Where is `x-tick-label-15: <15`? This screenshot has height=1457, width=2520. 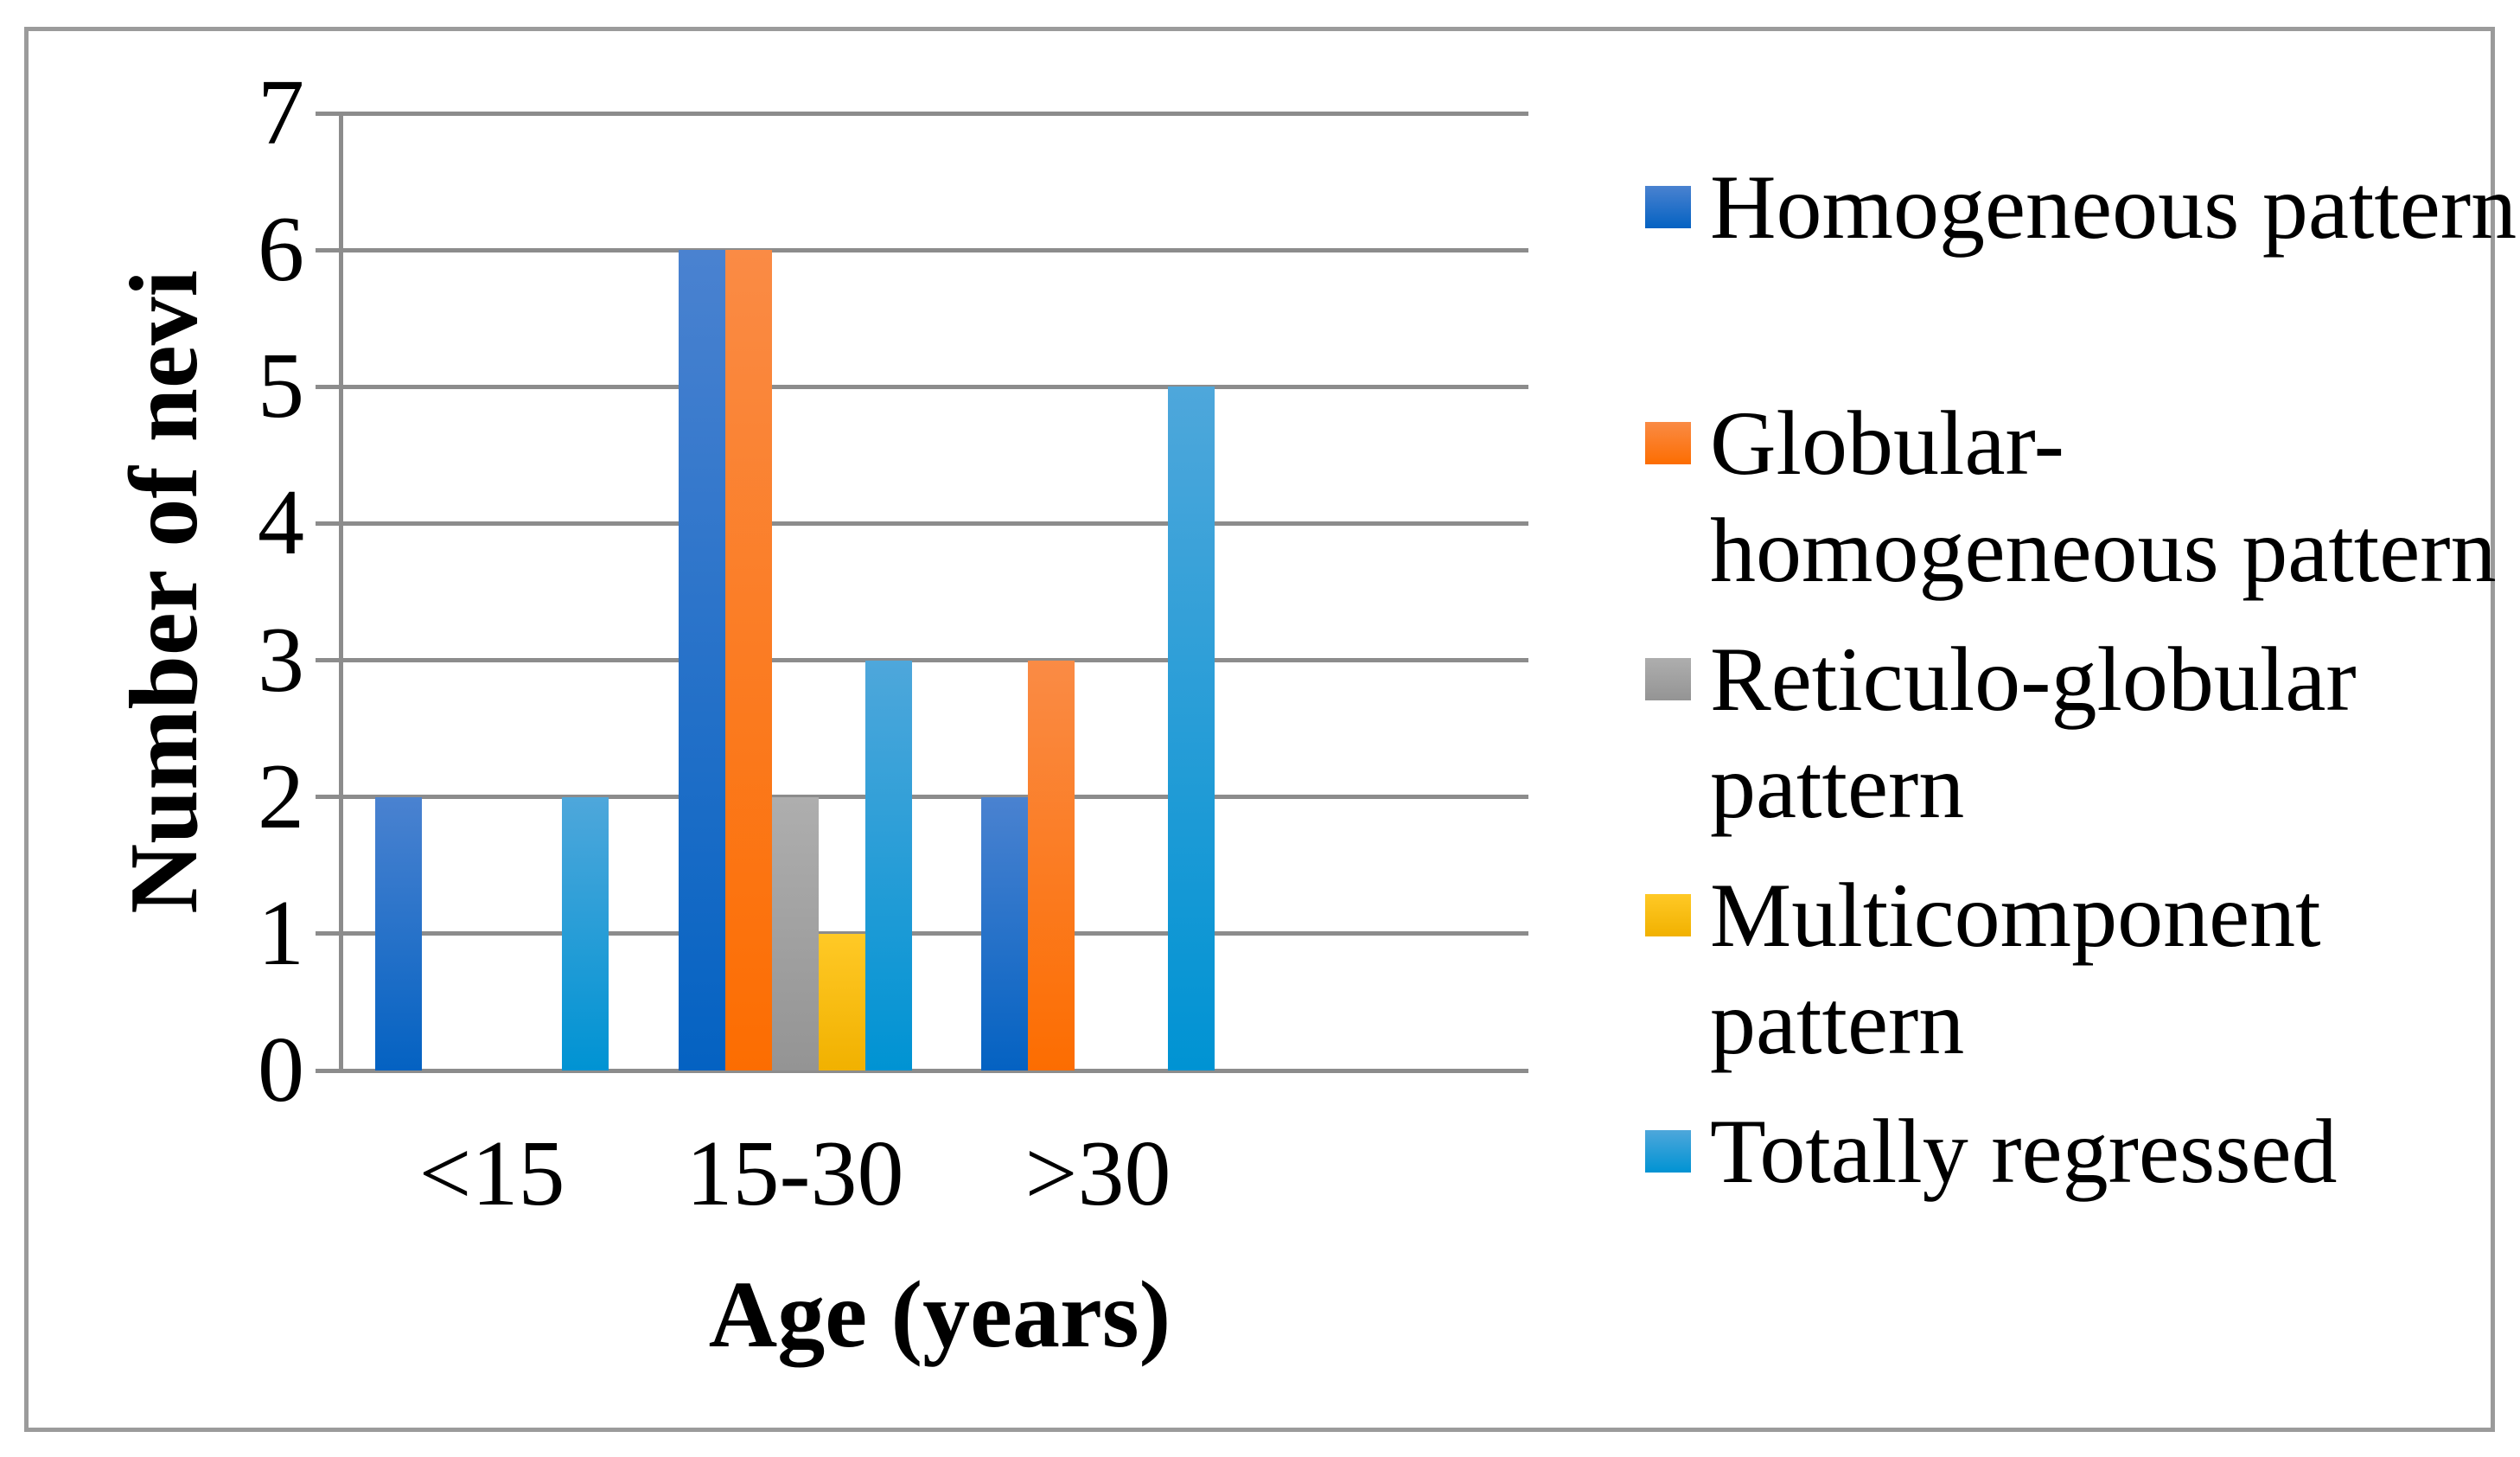 x-tick-label-15: <15 is located at coordinates (492, 1173).